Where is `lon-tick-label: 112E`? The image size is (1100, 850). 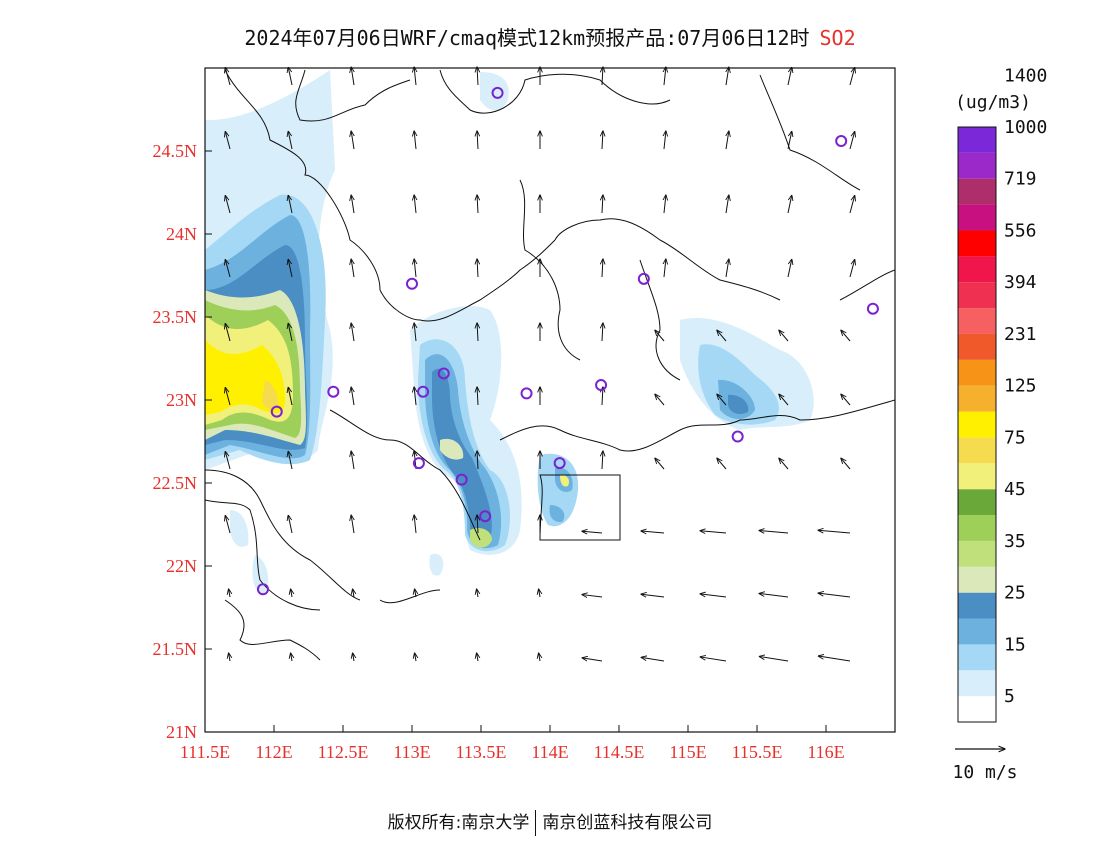
lon-tick-label: 112E is located at coordinates (273, 752).